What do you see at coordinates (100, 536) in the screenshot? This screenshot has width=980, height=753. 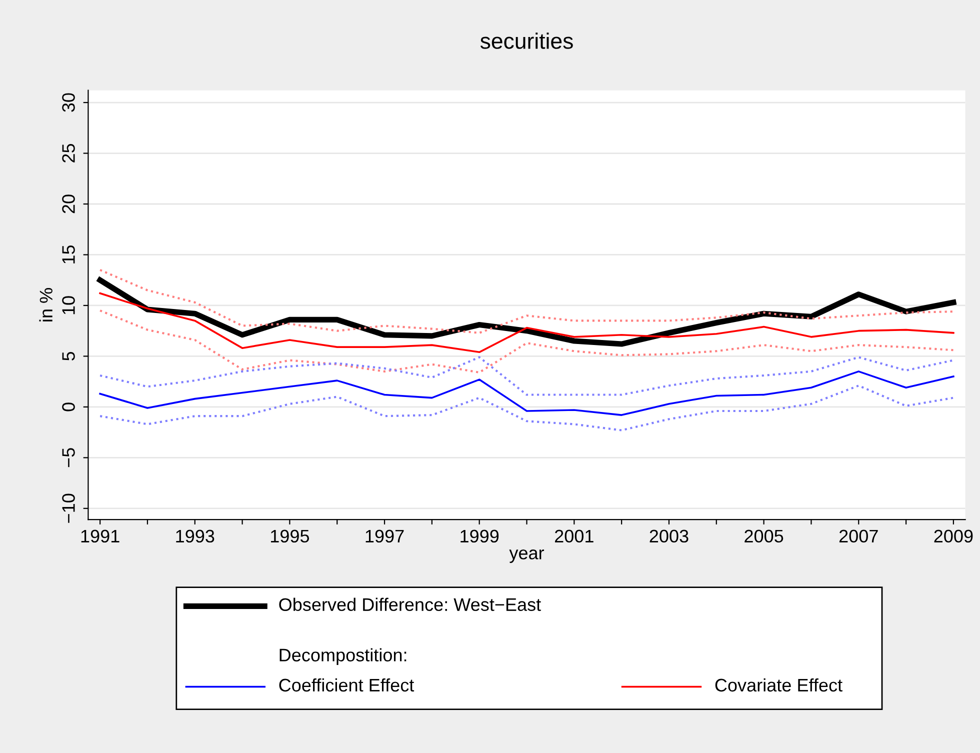 I see `x-tick-label: 1991` at bounding box center [100, 536].